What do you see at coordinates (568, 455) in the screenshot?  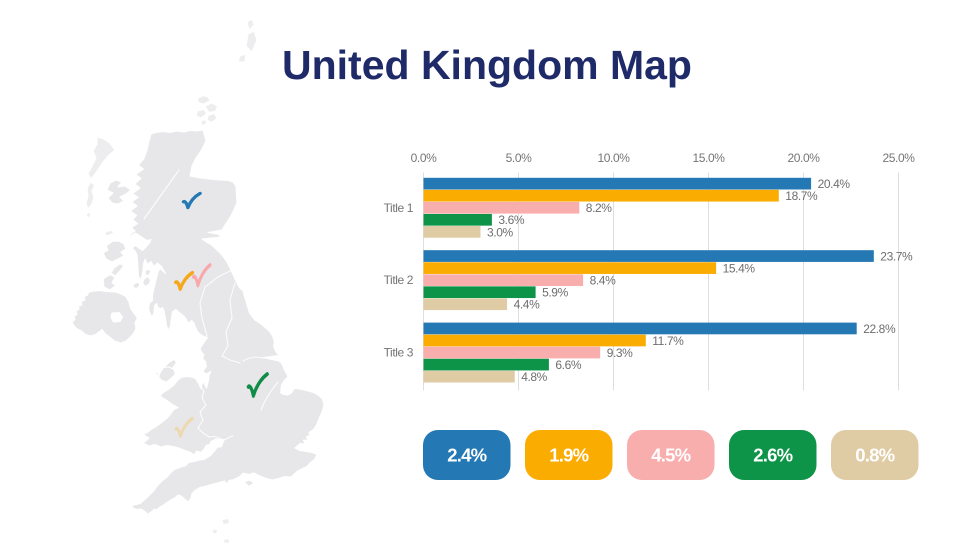 I see `svg-text: 1.9%` at bounding box center [568, 455].